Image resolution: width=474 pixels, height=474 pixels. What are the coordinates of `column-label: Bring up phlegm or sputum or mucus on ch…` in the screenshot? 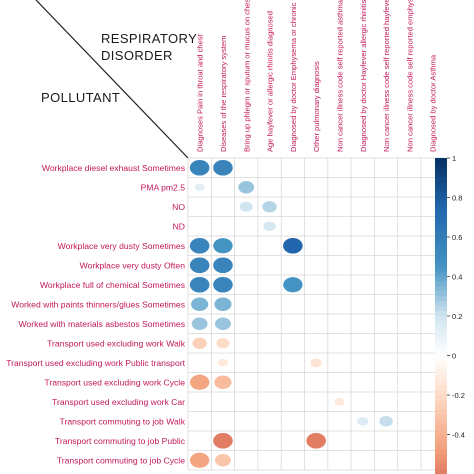 It's located at (246, 76).